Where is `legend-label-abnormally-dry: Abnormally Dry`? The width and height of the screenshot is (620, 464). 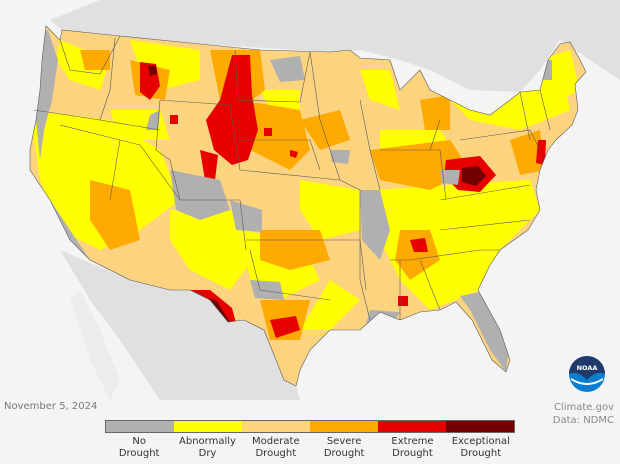
legend-label-abnormally-dry: Abnormally Dry is located at coordinates (207, 447).